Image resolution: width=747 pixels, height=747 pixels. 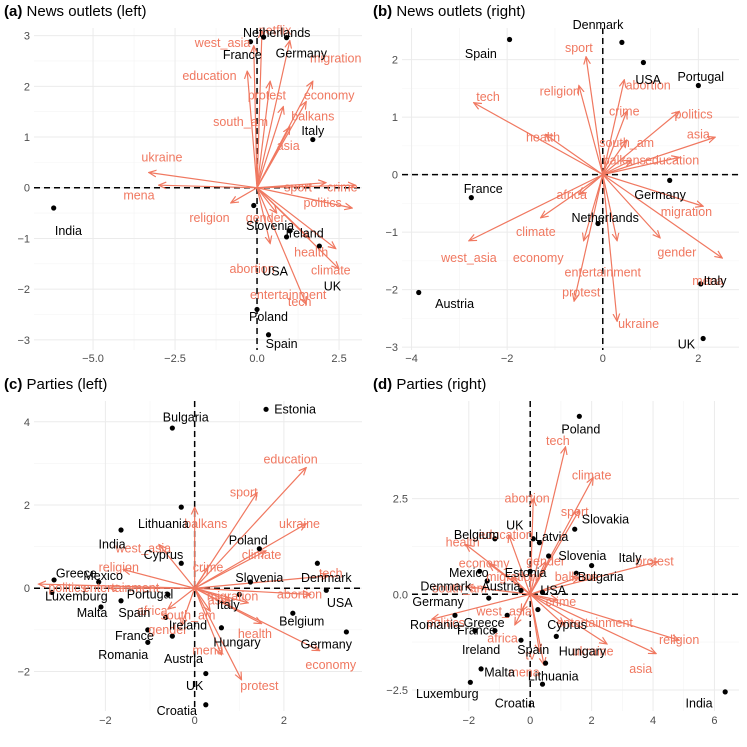 I want to click on x-tick-label: 4, so click(x=653, y=721).